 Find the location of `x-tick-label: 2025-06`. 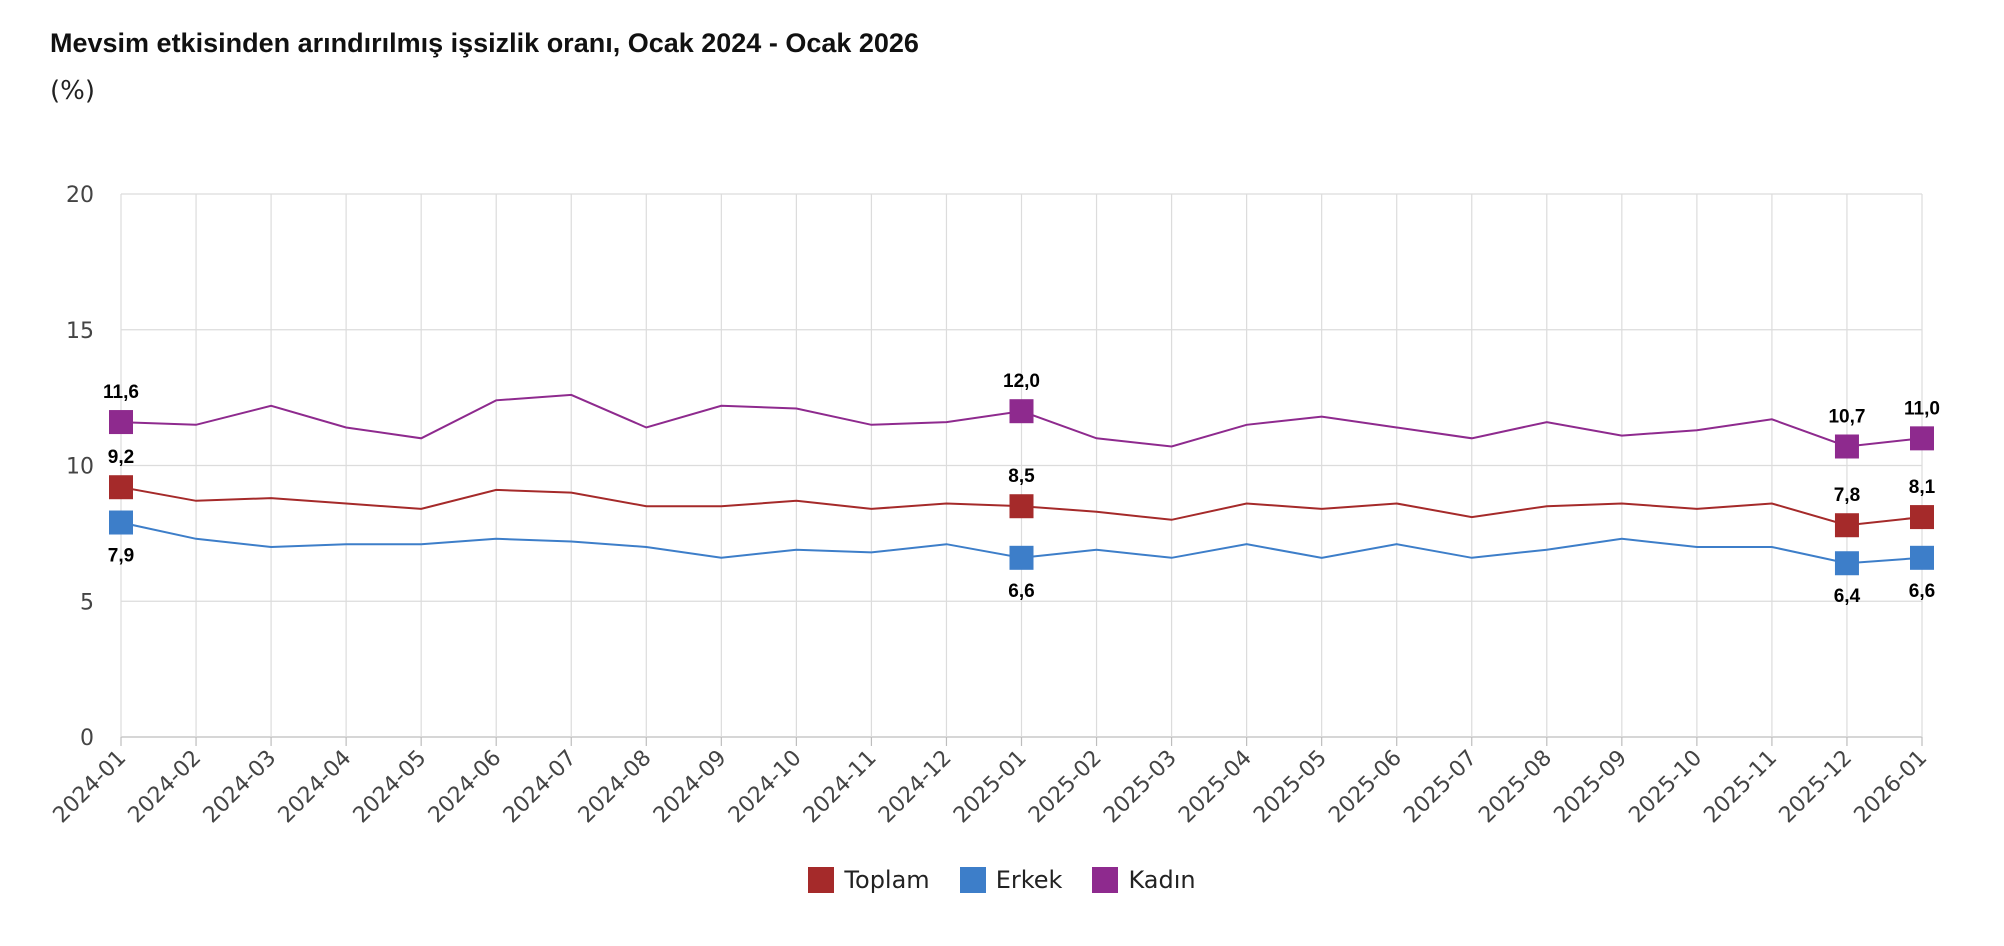

x-tick-label: 2025-06 is located at coordinates (1365, 787).